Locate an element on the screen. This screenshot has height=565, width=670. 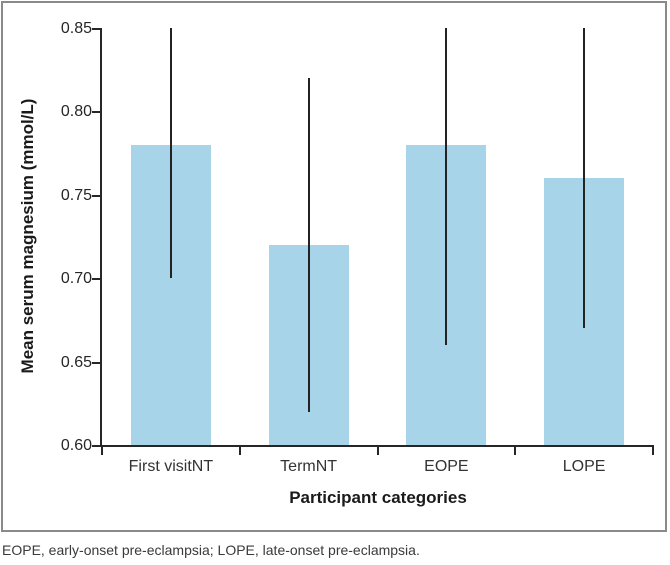
y-tick-label: 0.70 is located at coordinates (76, 279).